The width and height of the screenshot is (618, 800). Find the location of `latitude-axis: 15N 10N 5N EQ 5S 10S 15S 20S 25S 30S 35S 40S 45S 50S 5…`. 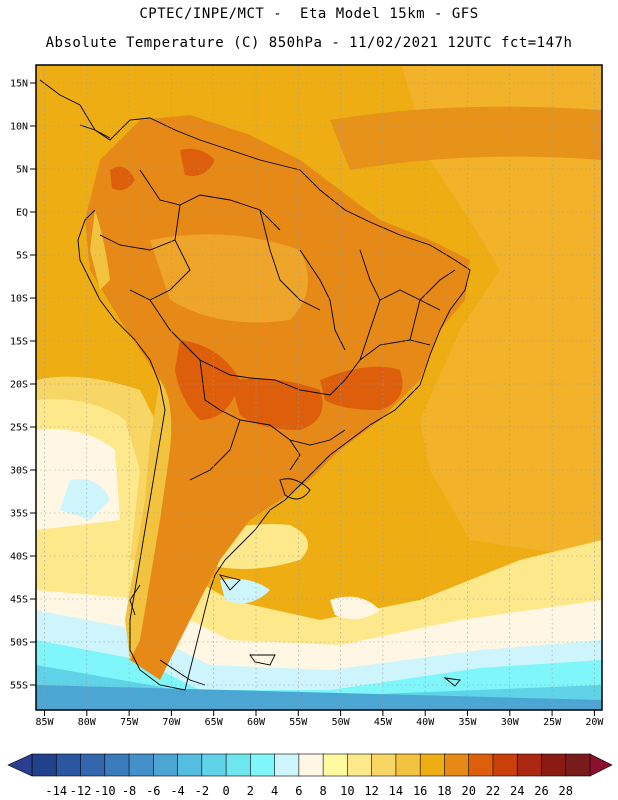

latitude-axis: 15N 10N 5N EQ 5S 10S 15S 20S 25S 30S 35S 40S 45S 50S 5… is located at coordinates (23, 385).